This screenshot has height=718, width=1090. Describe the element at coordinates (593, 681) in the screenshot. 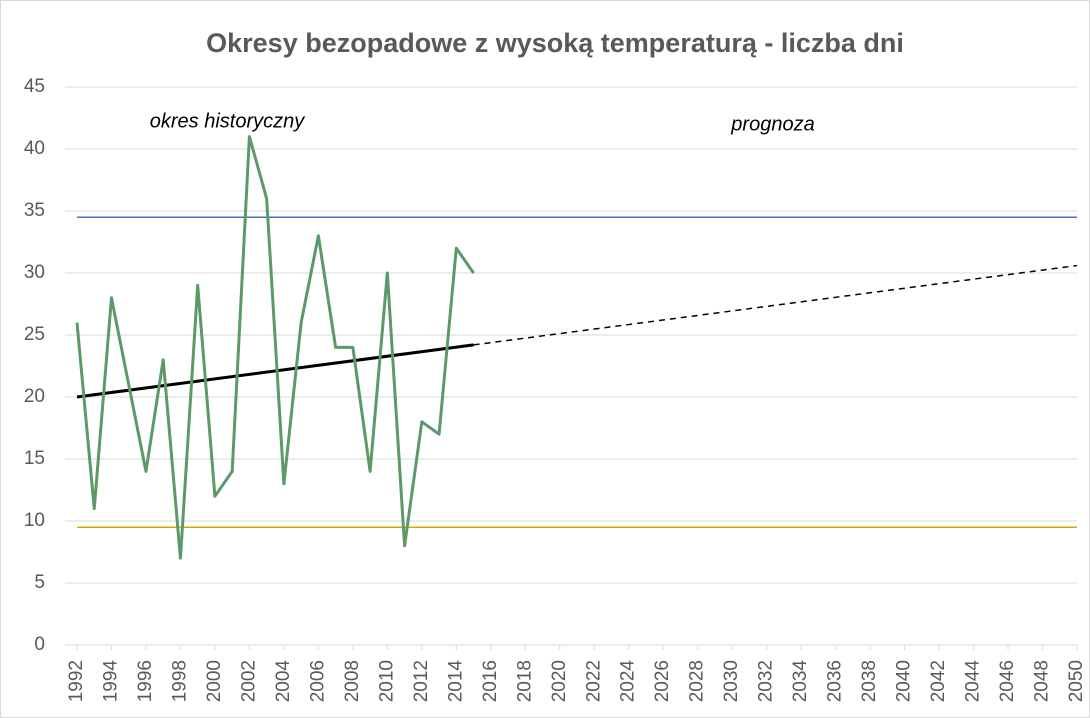

I see `x-tick-label: 2022` at that location.